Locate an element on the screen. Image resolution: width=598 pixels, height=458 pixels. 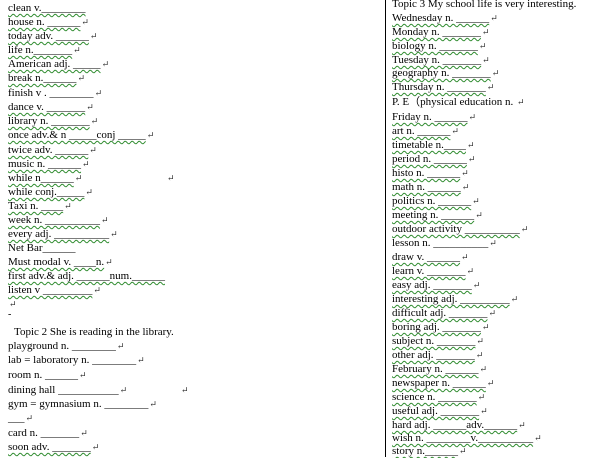
vocab-line: art n. ______↵ is located at coordinates (425, 131).